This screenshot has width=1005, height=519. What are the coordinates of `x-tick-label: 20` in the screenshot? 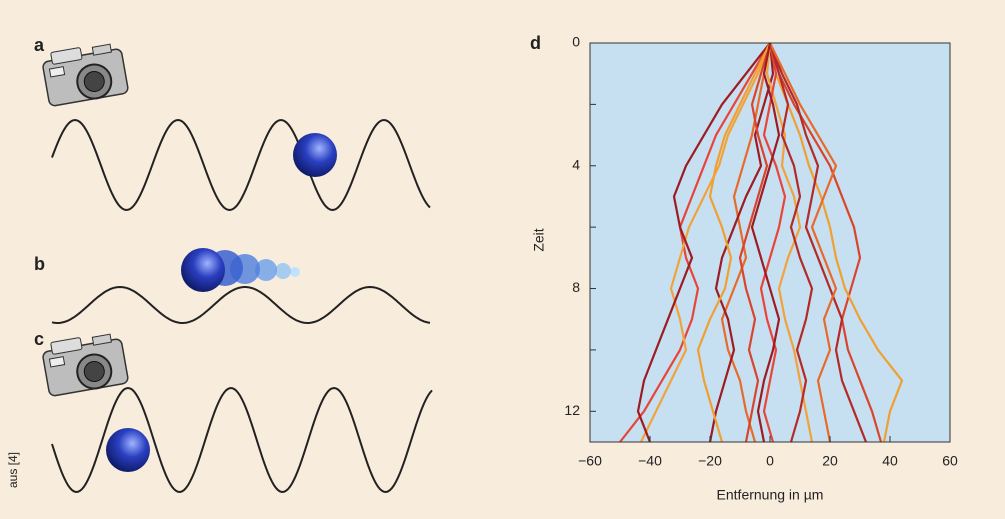 It's located at (830, 461).